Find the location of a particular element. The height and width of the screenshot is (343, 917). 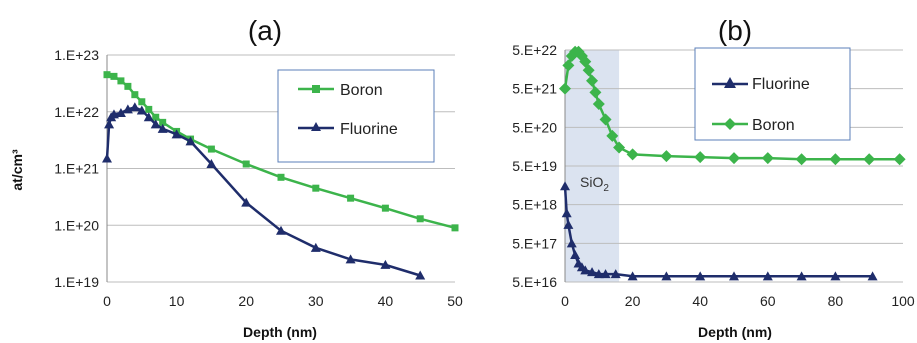

panel-a-legend-boron-marker is located at coordinates (316, 89).